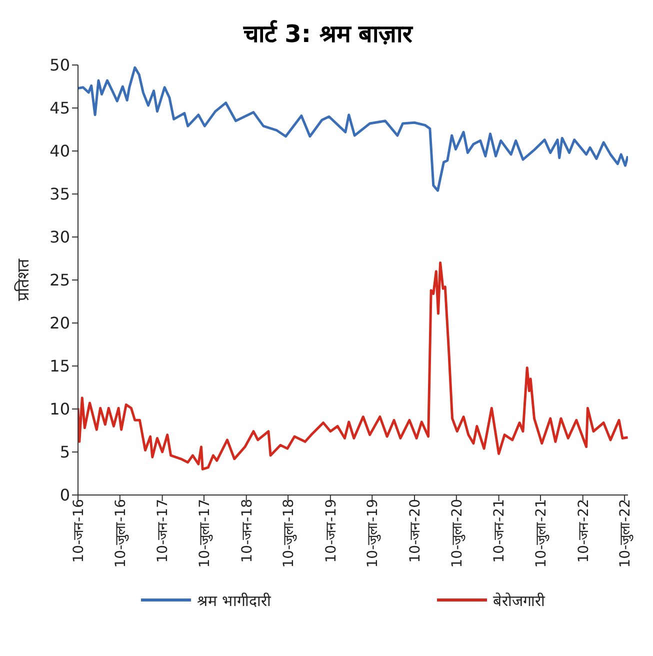 The height and width of the screenshot is (656, 653). Describe the element at coordinates (500, 531) in the screenshot. I see `x-tick-label: 10-जन-21` at that location.